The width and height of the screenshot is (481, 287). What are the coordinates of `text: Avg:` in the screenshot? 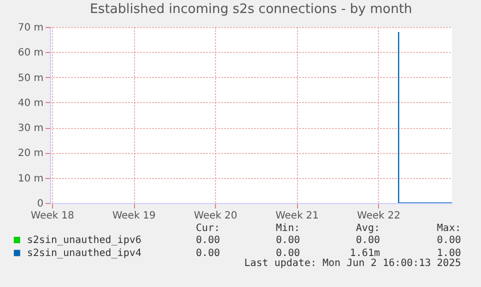 It's located at (368, 228).